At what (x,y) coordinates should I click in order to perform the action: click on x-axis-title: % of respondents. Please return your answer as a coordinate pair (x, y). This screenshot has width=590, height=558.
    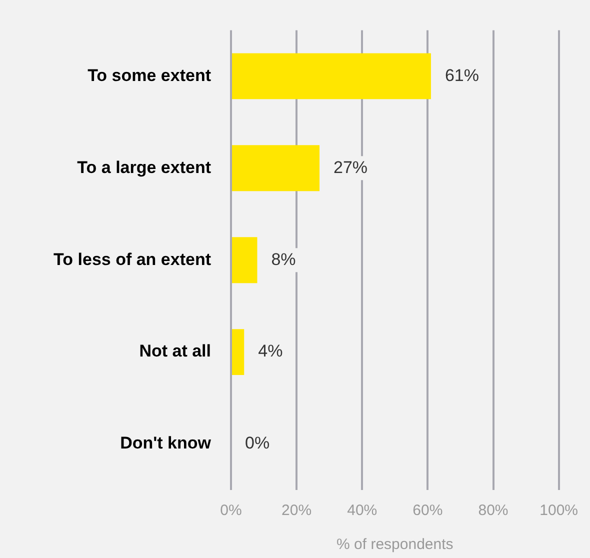
    Looking at the image, I should click on (395, 545).